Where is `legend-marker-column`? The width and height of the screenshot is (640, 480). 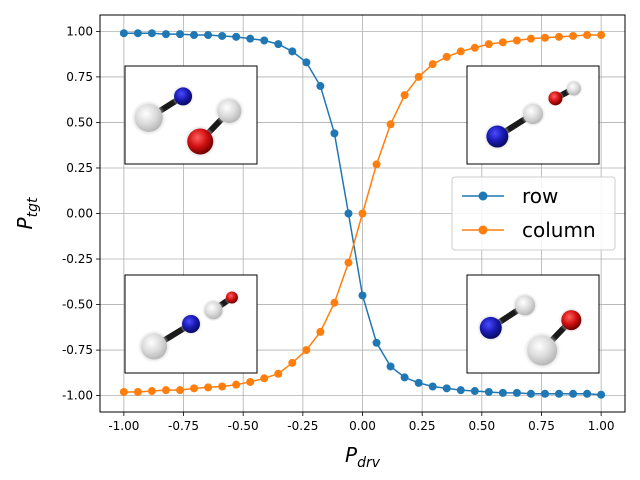 legend-marker-column is located at coordinates (483, 230).